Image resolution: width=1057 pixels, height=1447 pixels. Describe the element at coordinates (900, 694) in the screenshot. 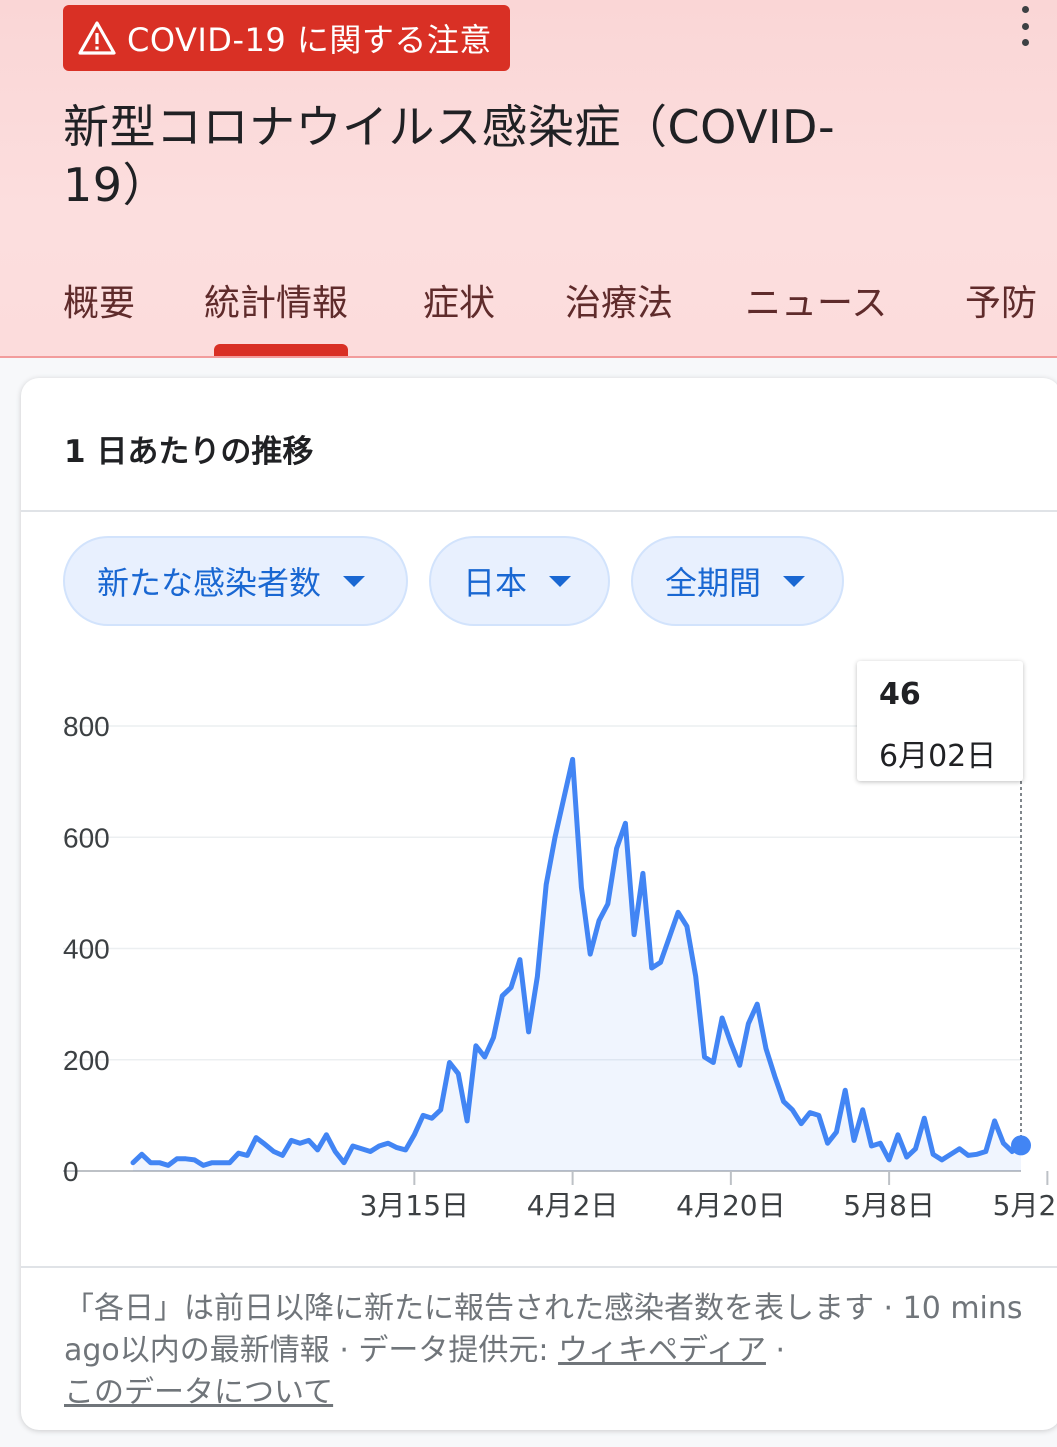

I see `tooltip-value: 46` at that location.